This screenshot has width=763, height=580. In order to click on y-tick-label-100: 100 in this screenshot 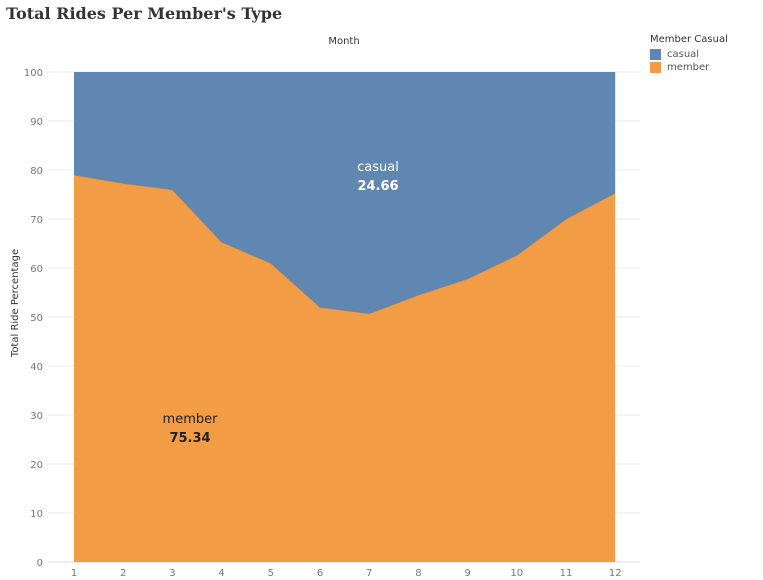, I will do `click(33, 73)`.